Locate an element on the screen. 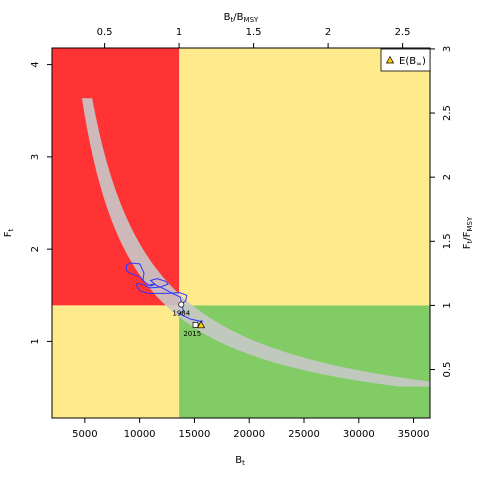 The image size is (480, 480). start-point is located at coordinates (181, 304).